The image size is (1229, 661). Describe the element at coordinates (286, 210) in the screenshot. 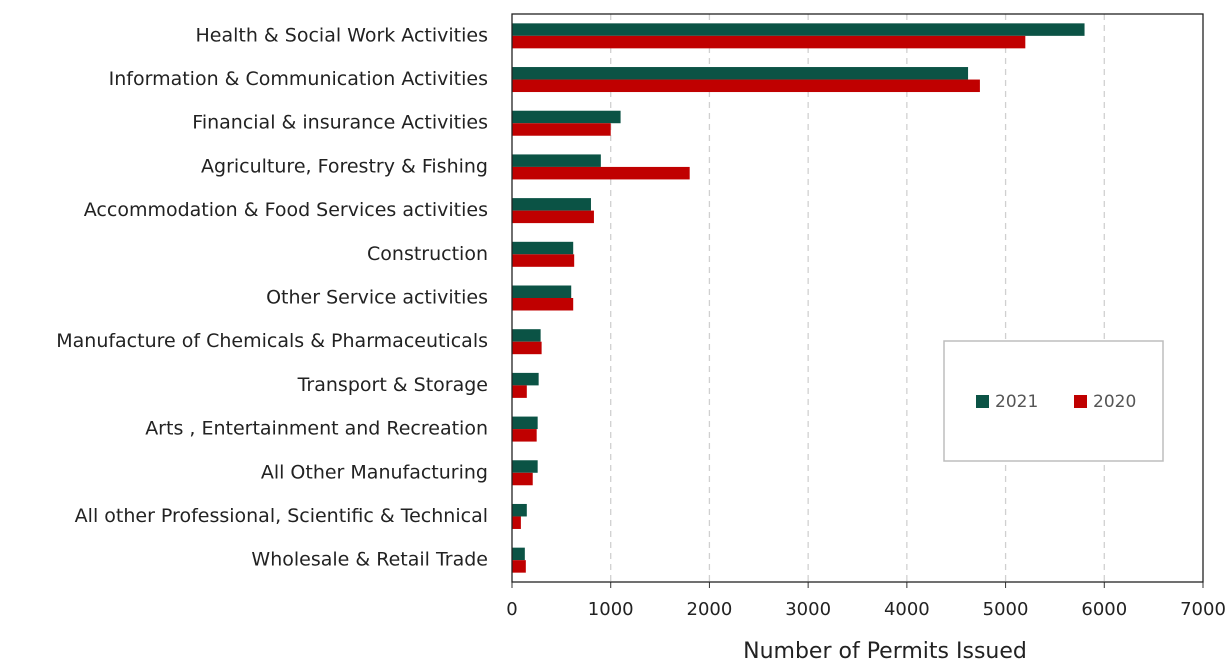

I see `y-tick-label: Accommodation & Food Services activities` at that location.